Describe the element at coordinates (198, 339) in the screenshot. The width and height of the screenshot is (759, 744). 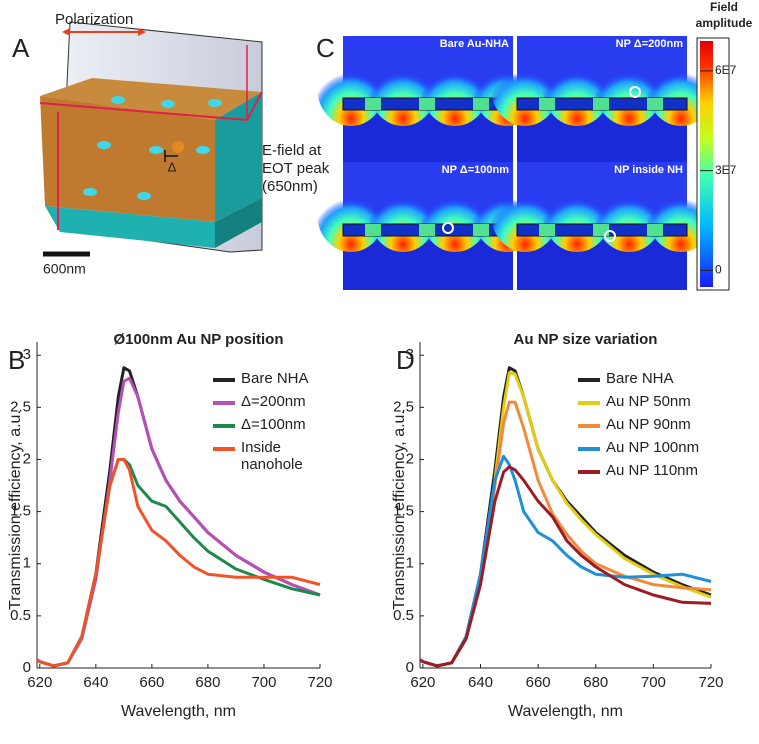
I see `chart-title: Ø100nm Au NP position` at that location.